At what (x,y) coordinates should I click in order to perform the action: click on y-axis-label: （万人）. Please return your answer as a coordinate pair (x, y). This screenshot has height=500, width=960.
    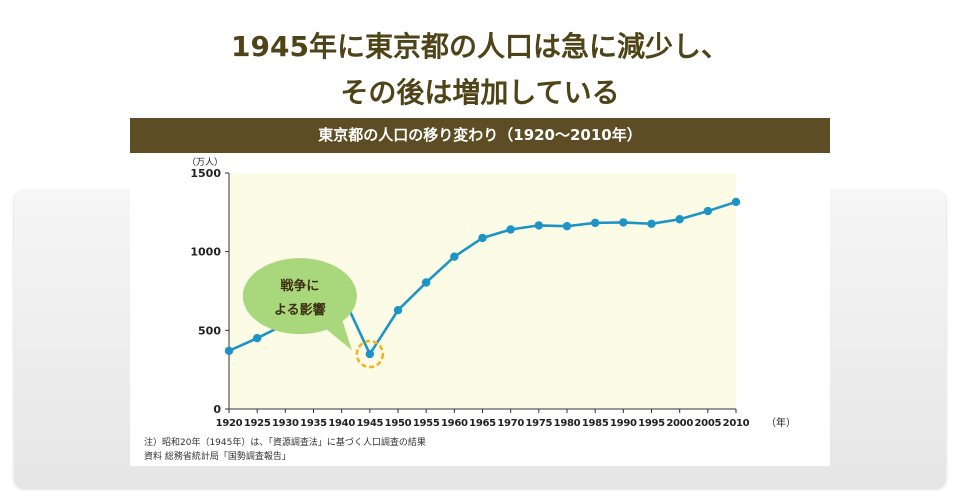
    Looking at the image, I should click on (205, 162).